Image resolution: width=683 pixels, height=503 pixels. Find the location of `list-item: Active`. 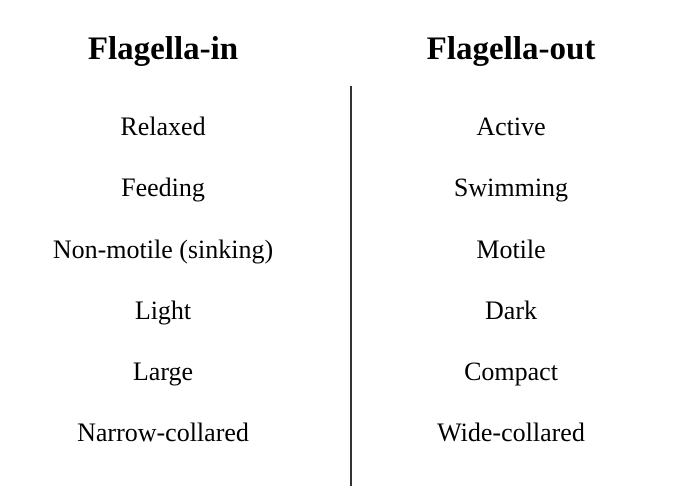

list-item: Active is located at coordinates (511, 126).